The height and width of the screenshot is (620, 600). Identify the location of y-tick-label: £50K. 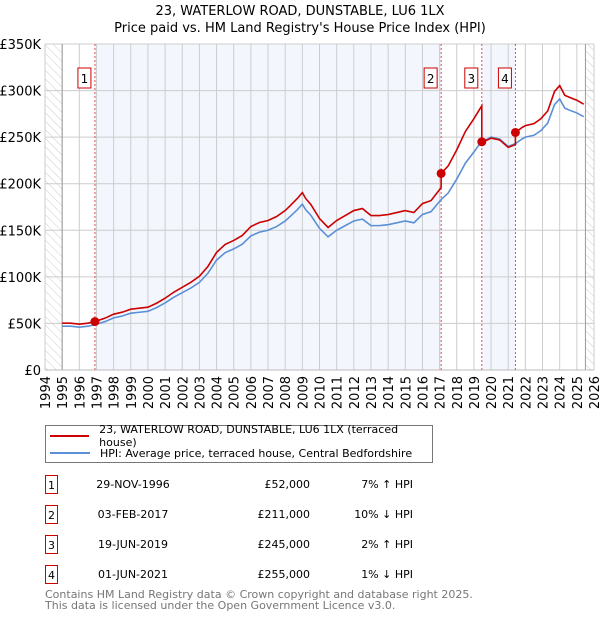
(25, 324).